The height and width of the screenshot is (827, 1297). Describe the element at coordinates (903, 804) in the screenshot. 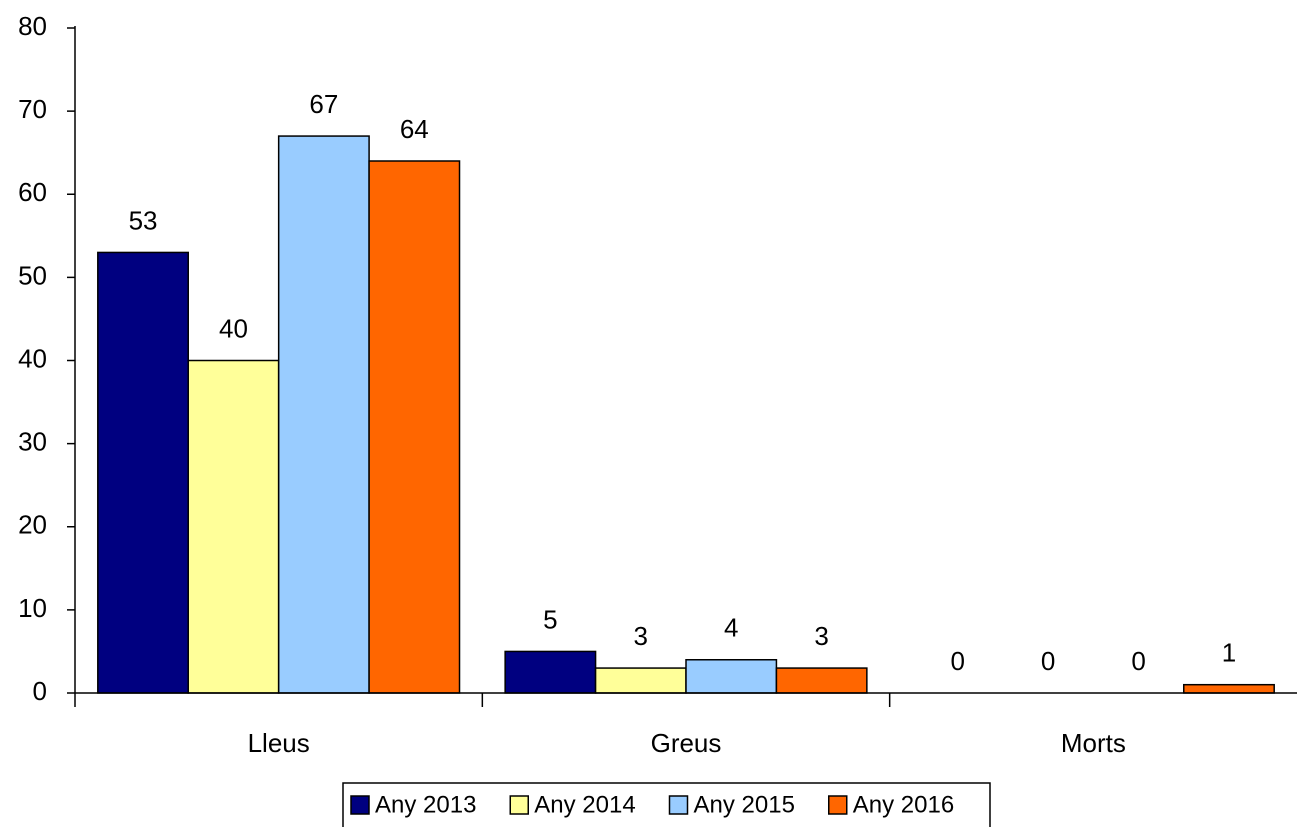

I see `legend-label: Any 2016` at that location.